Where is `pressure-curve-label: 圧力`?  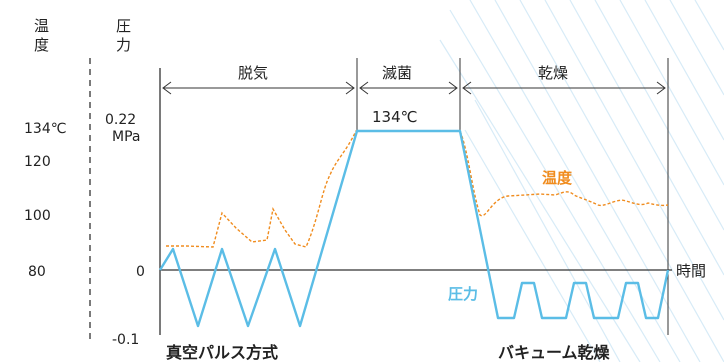
pressure-curve-label: 圧力 is located at coordinates (463, 294).